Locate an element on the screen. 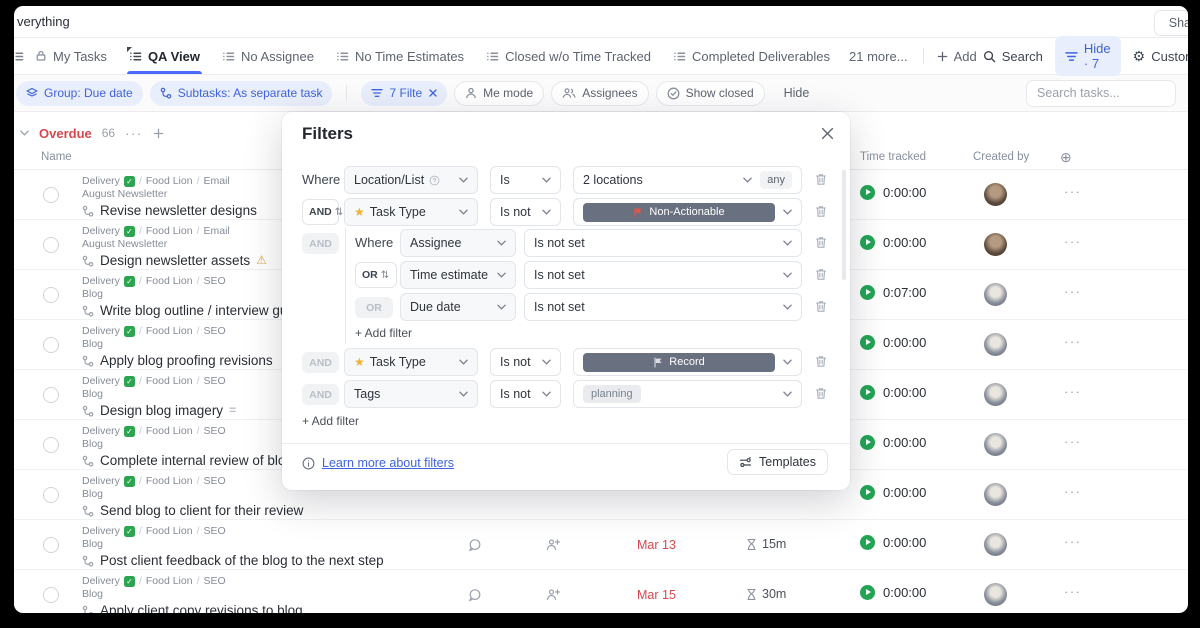 The height and width of the screenshot is (628, 1200). tab-closed-wo-time-tracked: Closed w/o Time Tracked is located at coordinates (568, 56).